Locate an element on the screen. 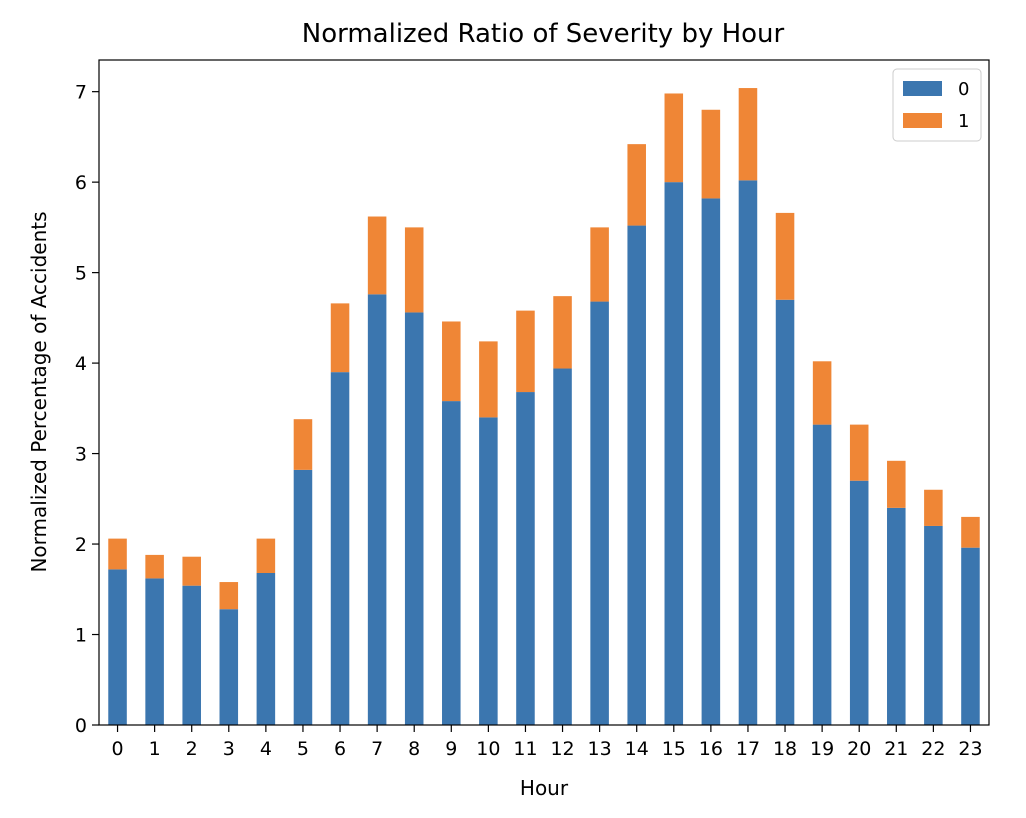  x-tick-label-5: 5 is located at coordinates (303, 749).